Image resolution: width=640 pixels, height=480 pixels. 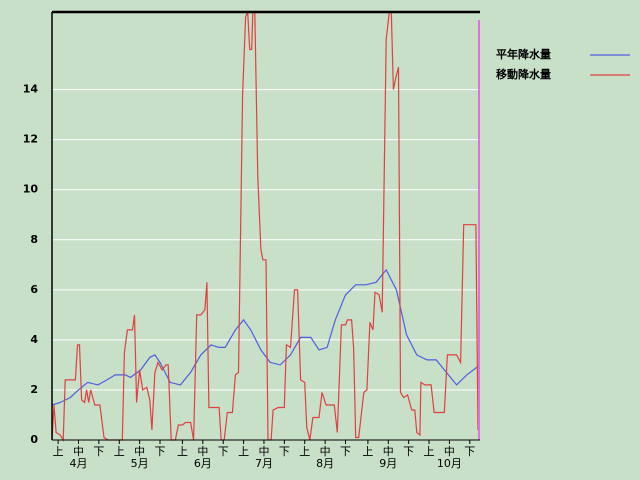 I want to click on month-label: 10月, so click(x=449, y=463).